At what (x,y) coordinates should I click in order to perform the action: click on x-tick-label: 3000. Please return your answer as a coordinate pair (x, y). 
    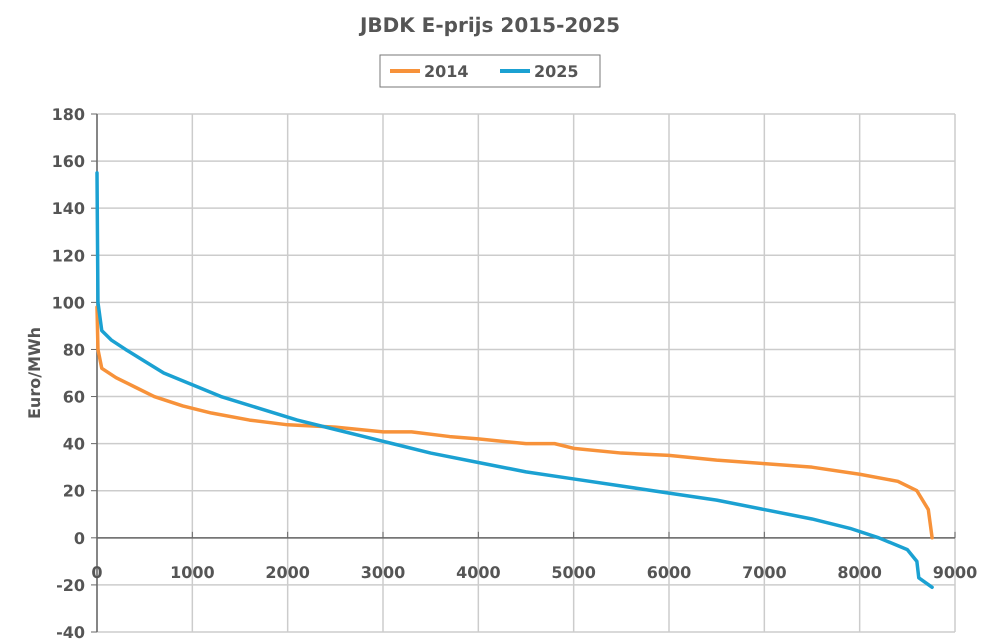
    Looking at the image, I should click on (383, 572).